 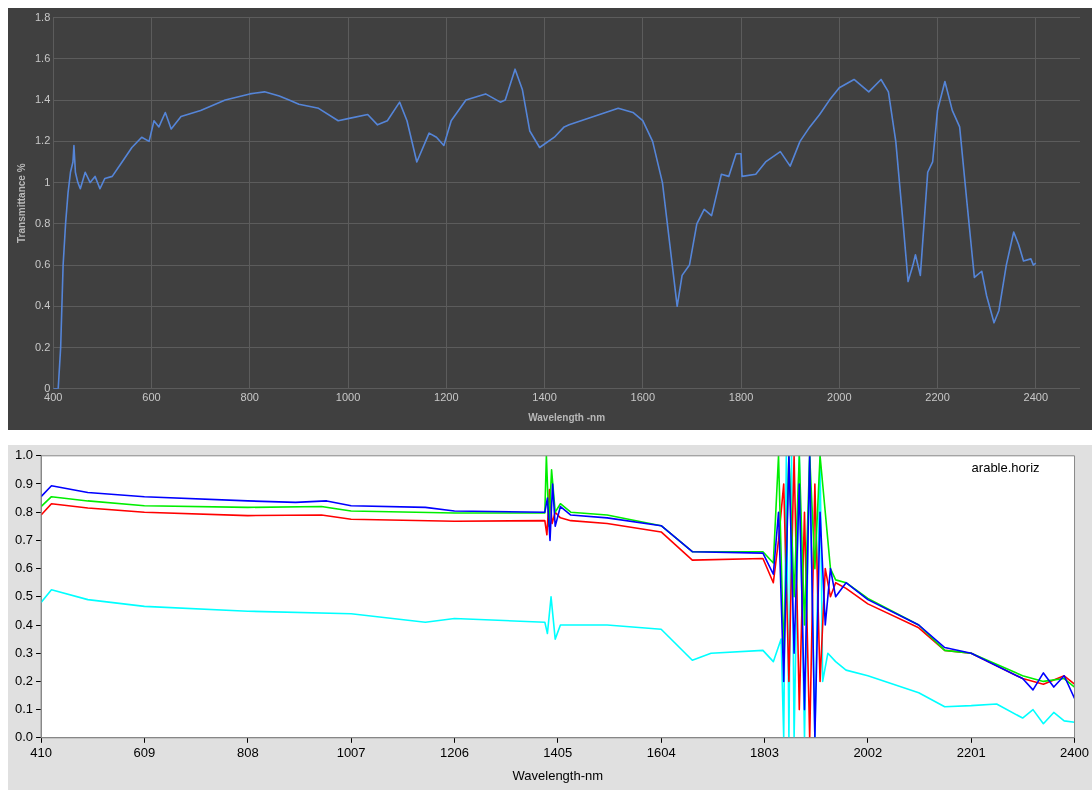 I want to click on x-tick-label: 2000, so click(x=839, y=397).